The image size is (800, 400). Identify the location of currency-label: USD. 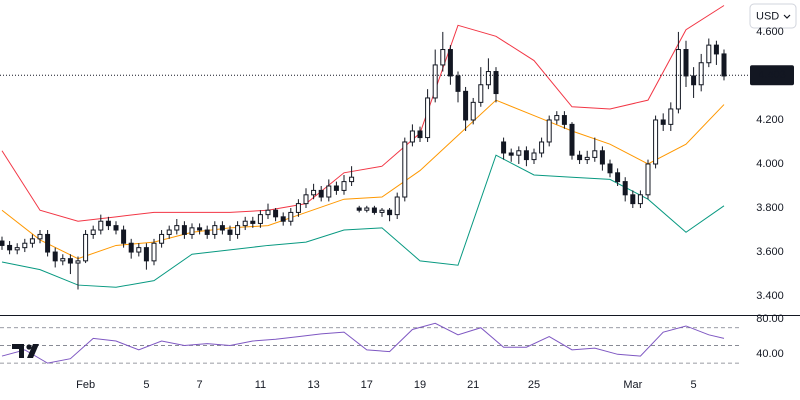
(767, 16).